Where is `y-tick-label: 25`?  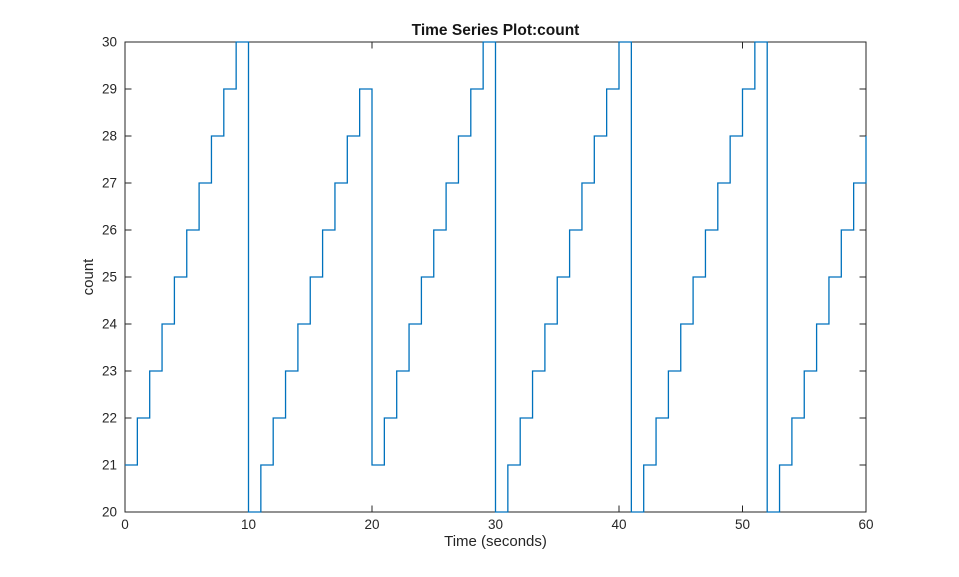 y-tick-label: 25 is located at coordinates (109, 277).